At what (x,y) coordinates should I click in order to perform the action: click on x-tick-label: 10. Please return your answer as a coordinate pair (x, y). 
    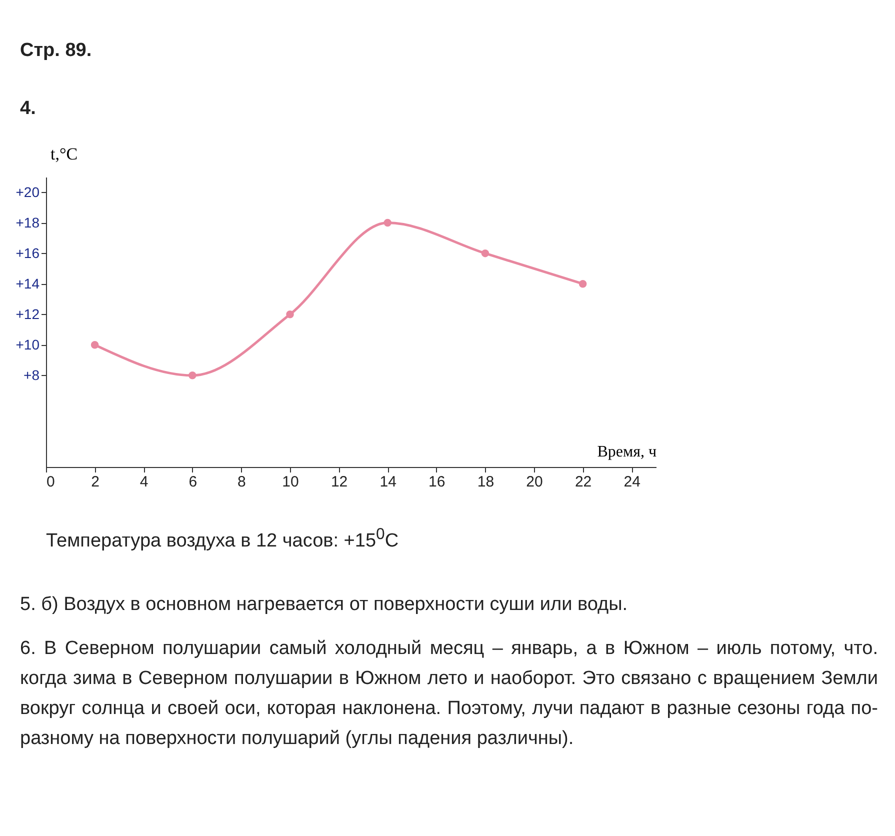
    Looking at the image, I should click on (290, 482).